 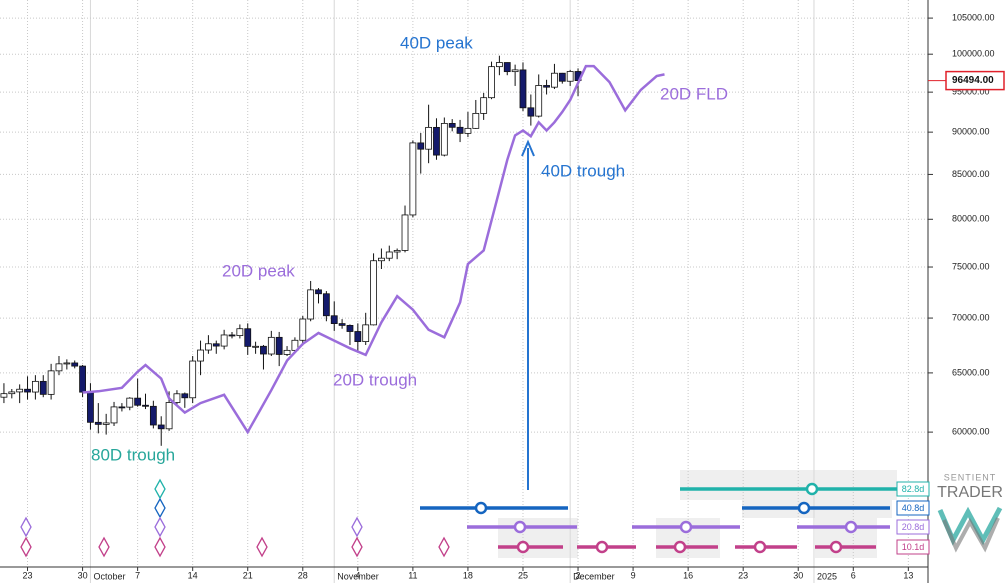 What do you see at coordinates (133, 454) in the screenshot?
I see `annotation: 80D trough` at bounding box center [133, 454].